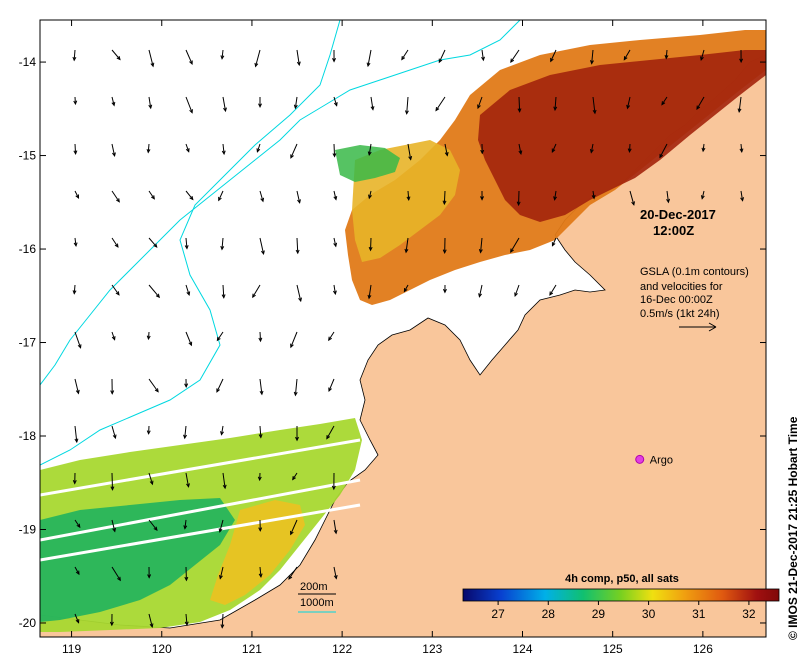 Image resolution: width=809 pixels, height=672 pixels. What do you see at coordinates (28, 62) in the screenshot?
I see `lat-tick-label: -14` at bounding box center [28, 62].